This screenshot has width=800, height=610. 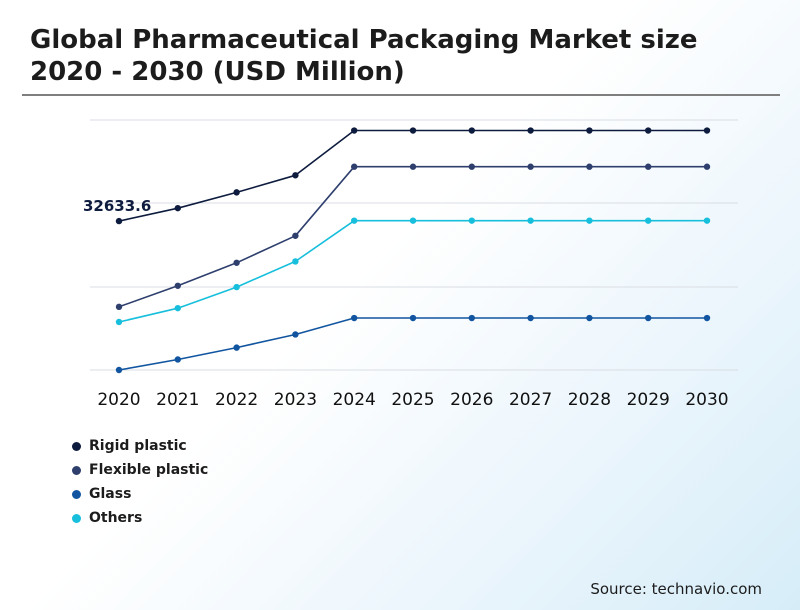 What do you see at coordinates (119, 307) in the screenshot?
I see `point-flexible-plastic-2020` at bounding box center [119, 307].